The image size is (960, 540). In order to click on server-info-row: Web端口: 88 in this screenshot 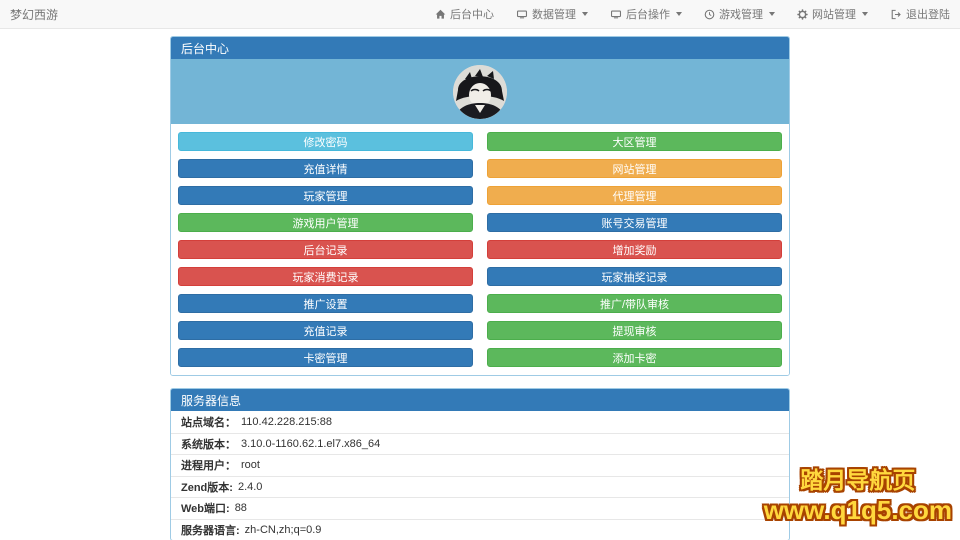, I will do `click(480, 508)`.